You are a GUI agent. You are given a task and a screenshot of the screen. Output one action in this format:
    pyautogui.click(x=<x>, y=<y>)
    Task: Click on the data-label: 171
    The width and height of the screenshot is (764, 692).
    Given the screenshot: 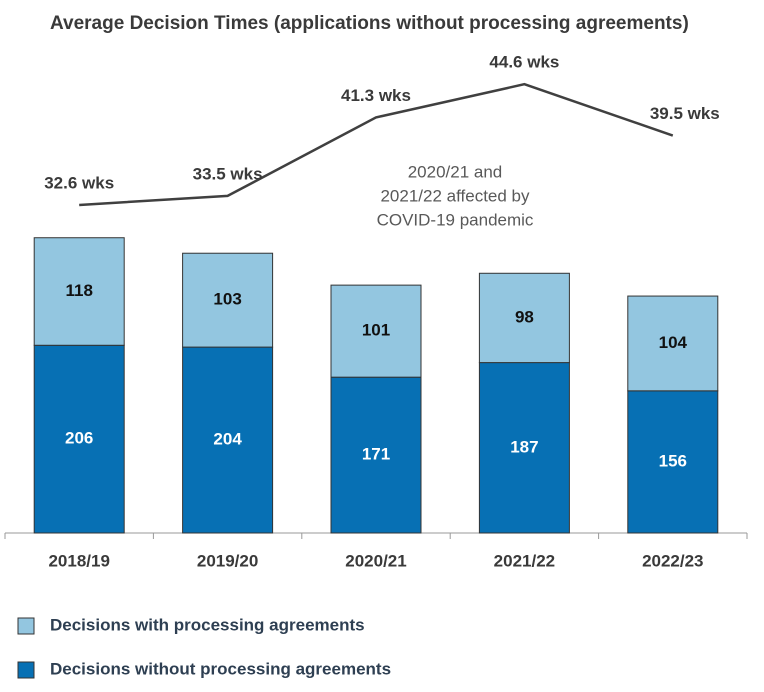 What is the action you would take?
    pyautogui.click(x=376, y=454)
    